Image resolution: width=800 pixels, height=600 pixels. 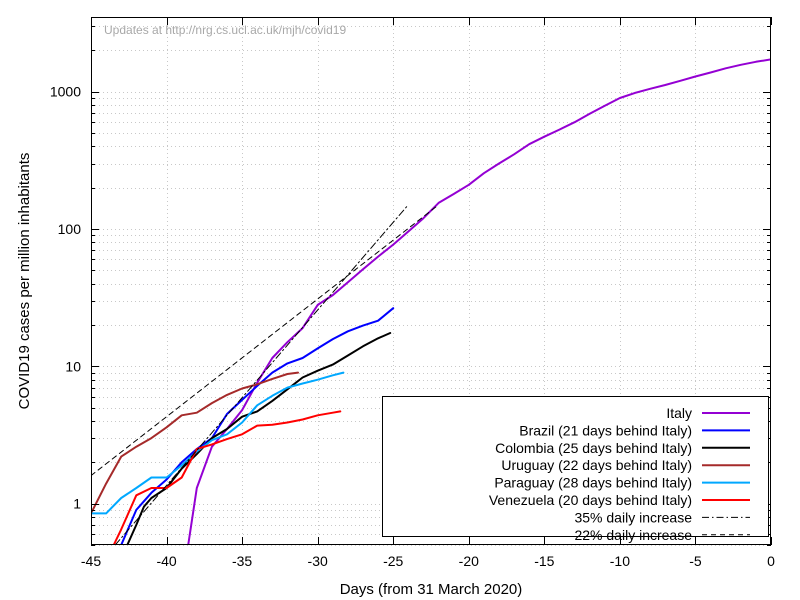 What do you see at coordinates (77, 504) in the screenshot?
I see `y-tick-label: 1` at bounding box center [77, 504].